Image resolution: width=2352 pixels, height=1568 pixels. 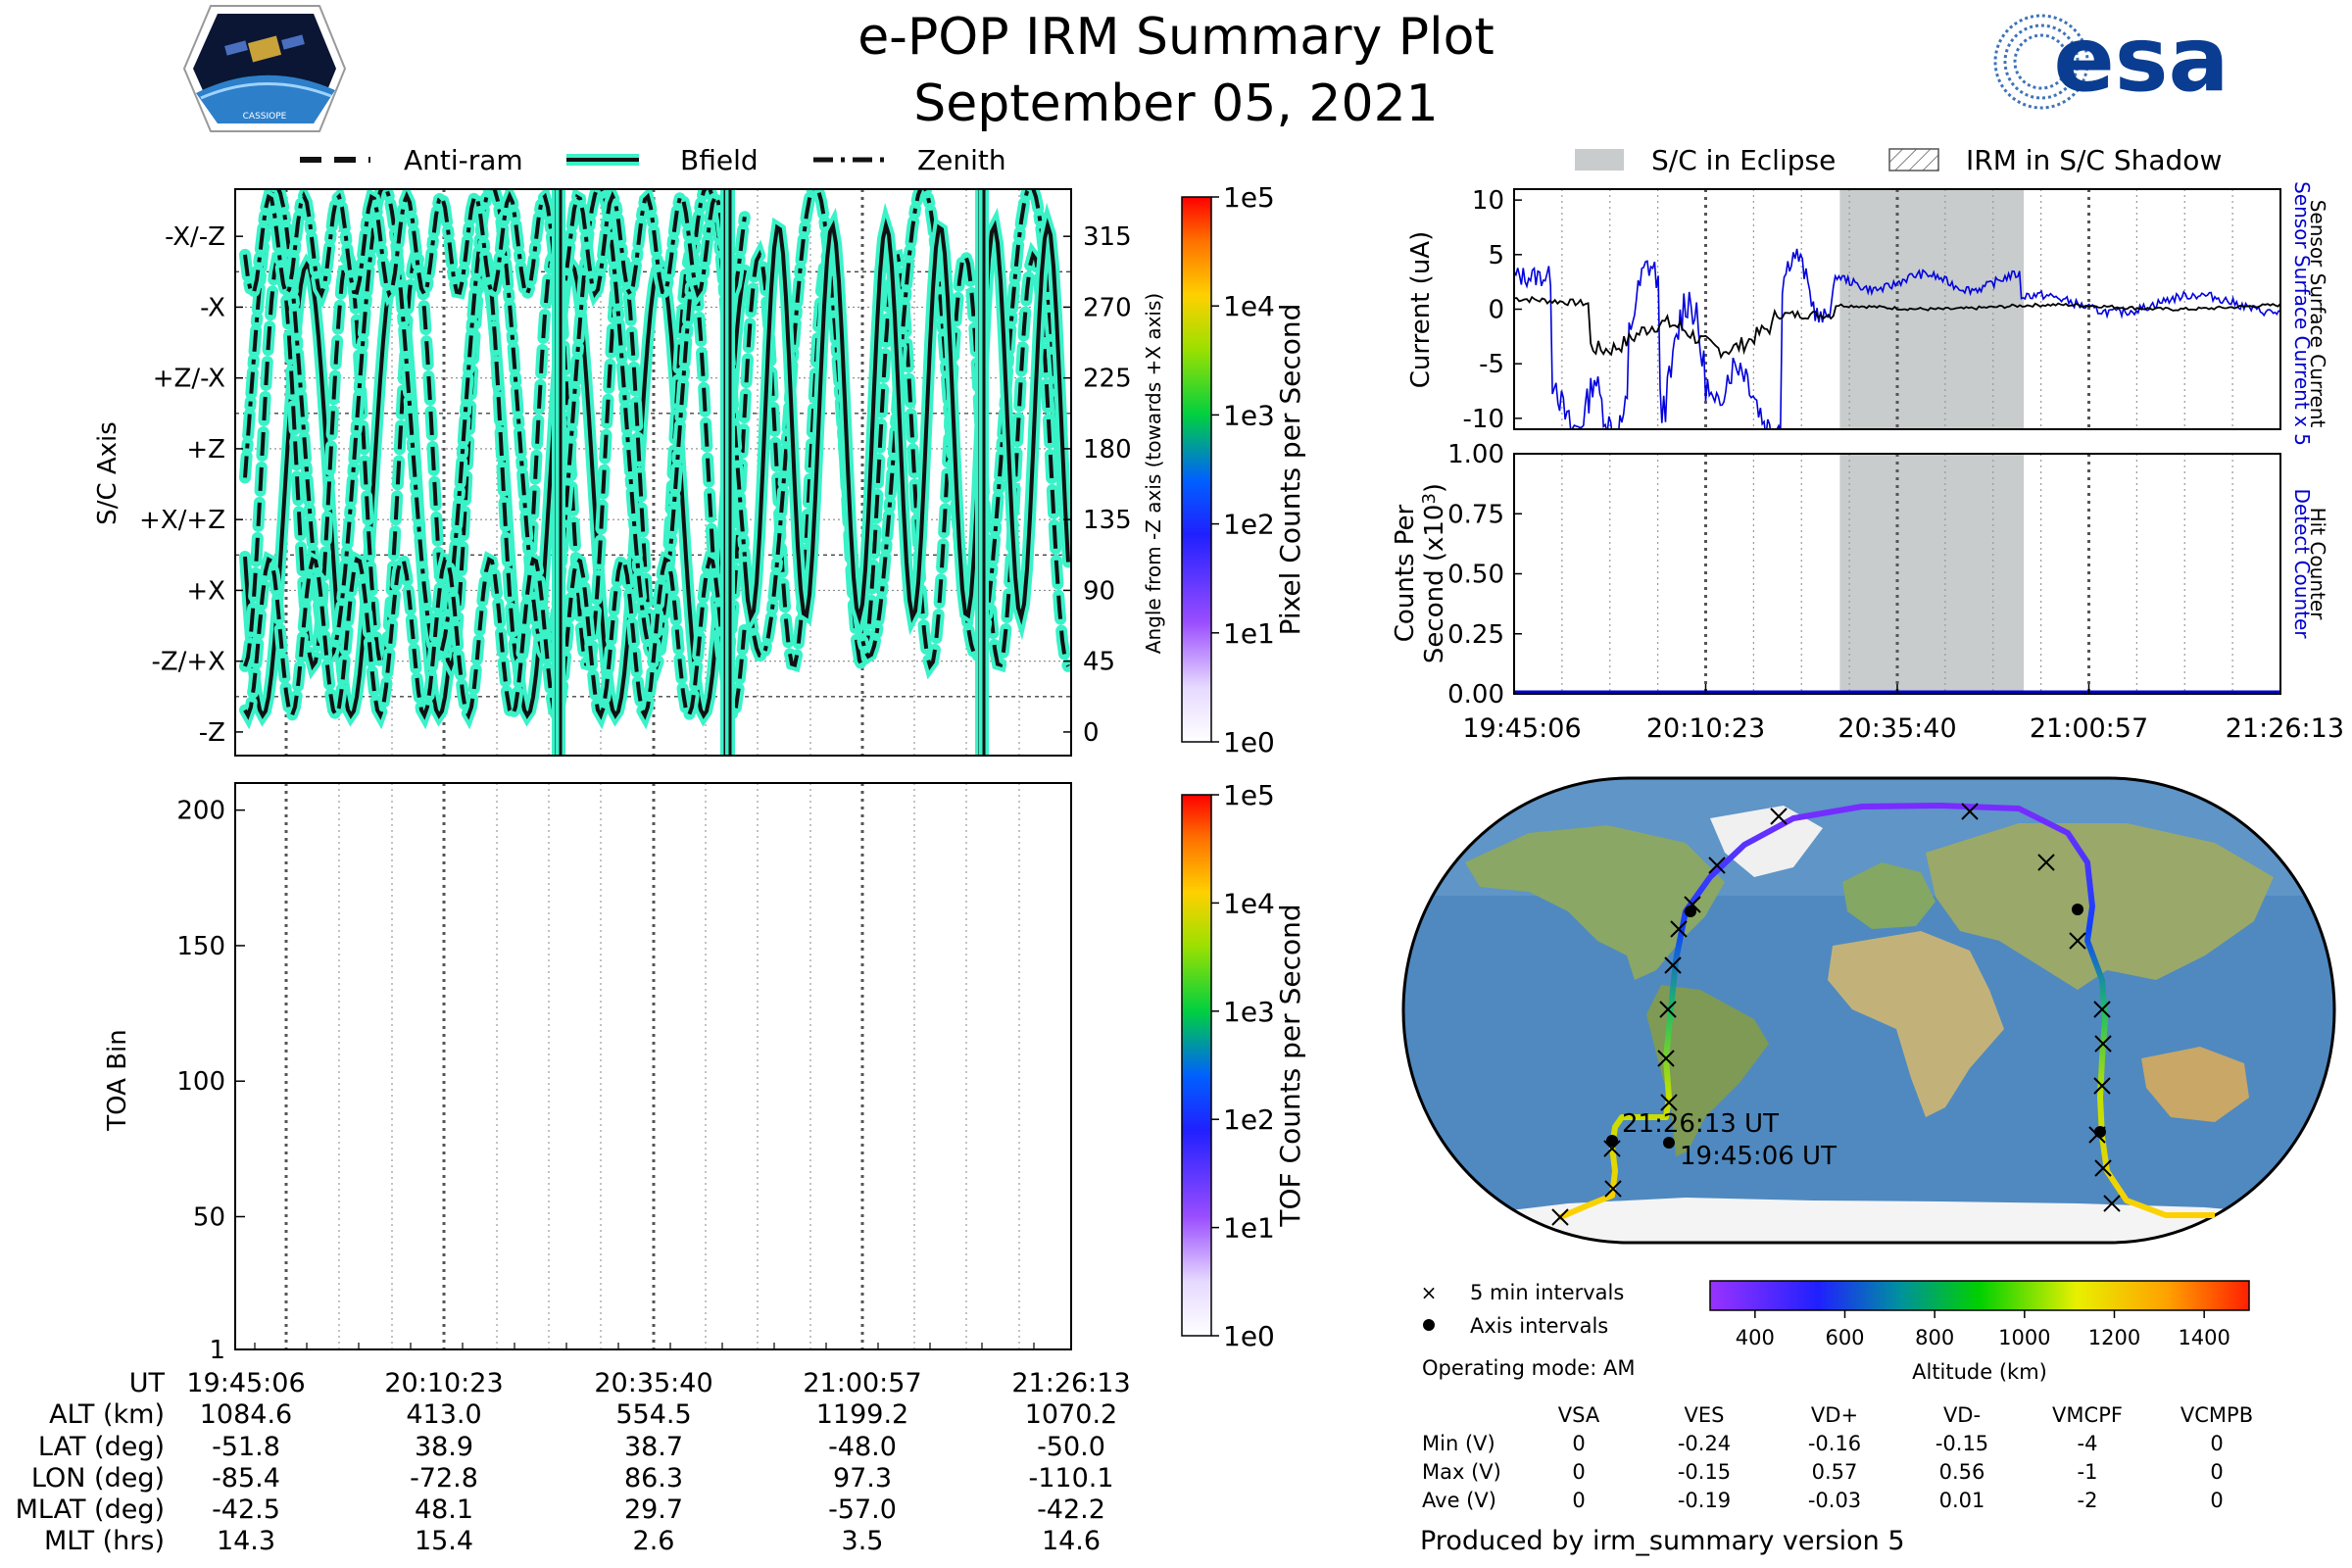 What do you see at coordinates (662, 160) in the screenshot?
I see `legend-bfield: Bfield` at bounding box center [662, 160].